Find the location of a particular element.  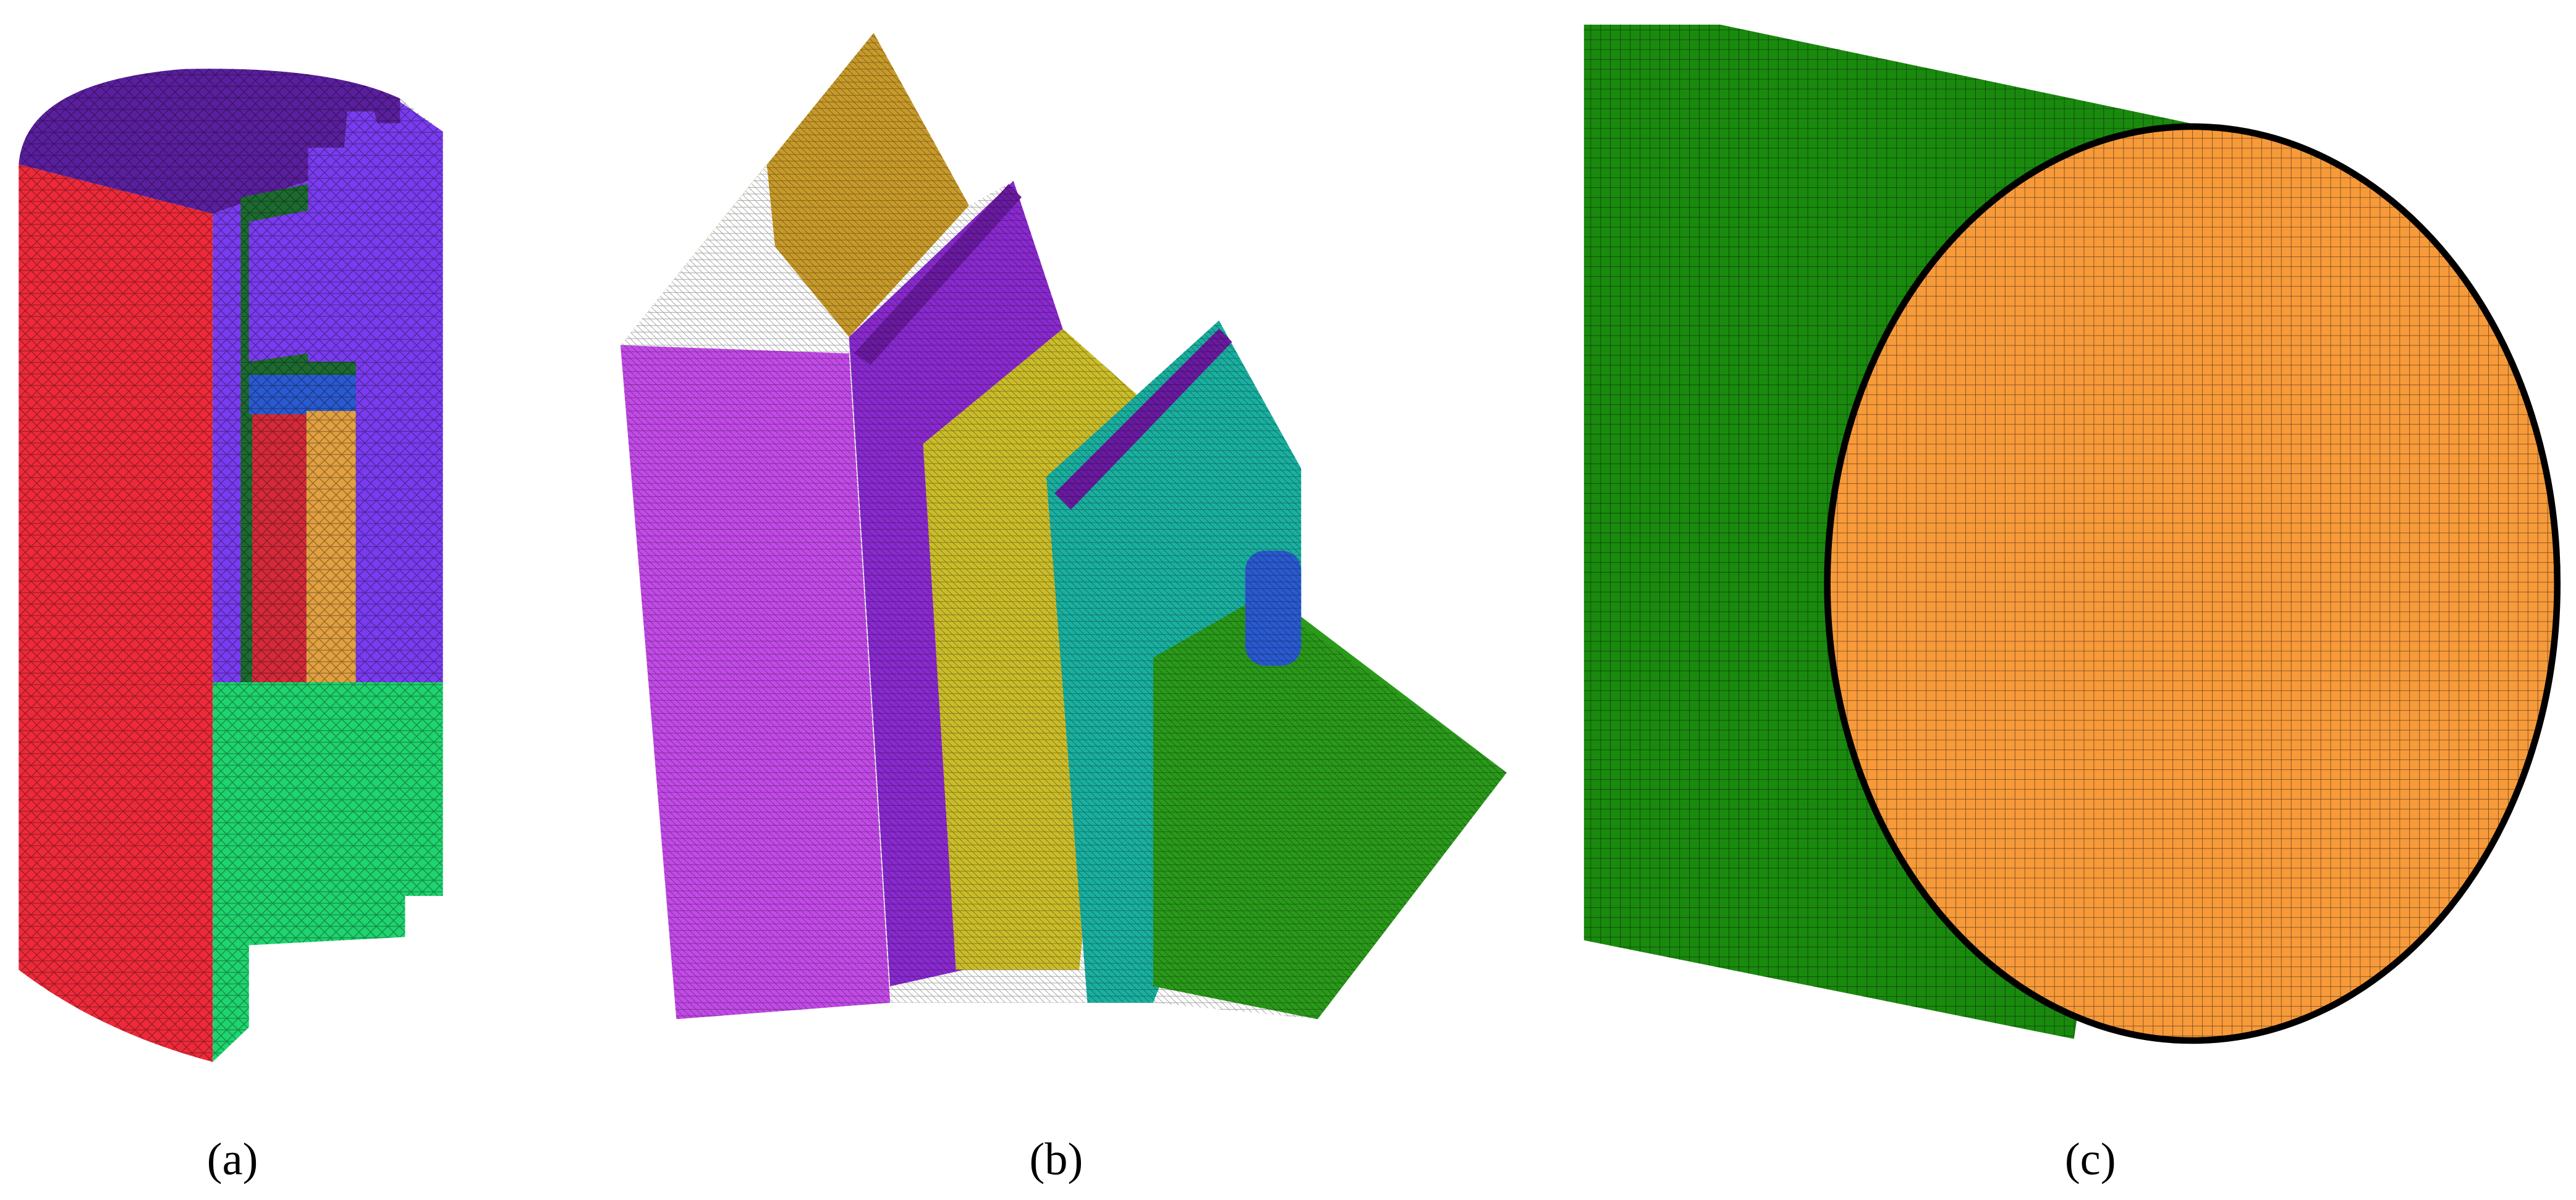

panel-label: (c) is located at coordinates (2090, 1160).